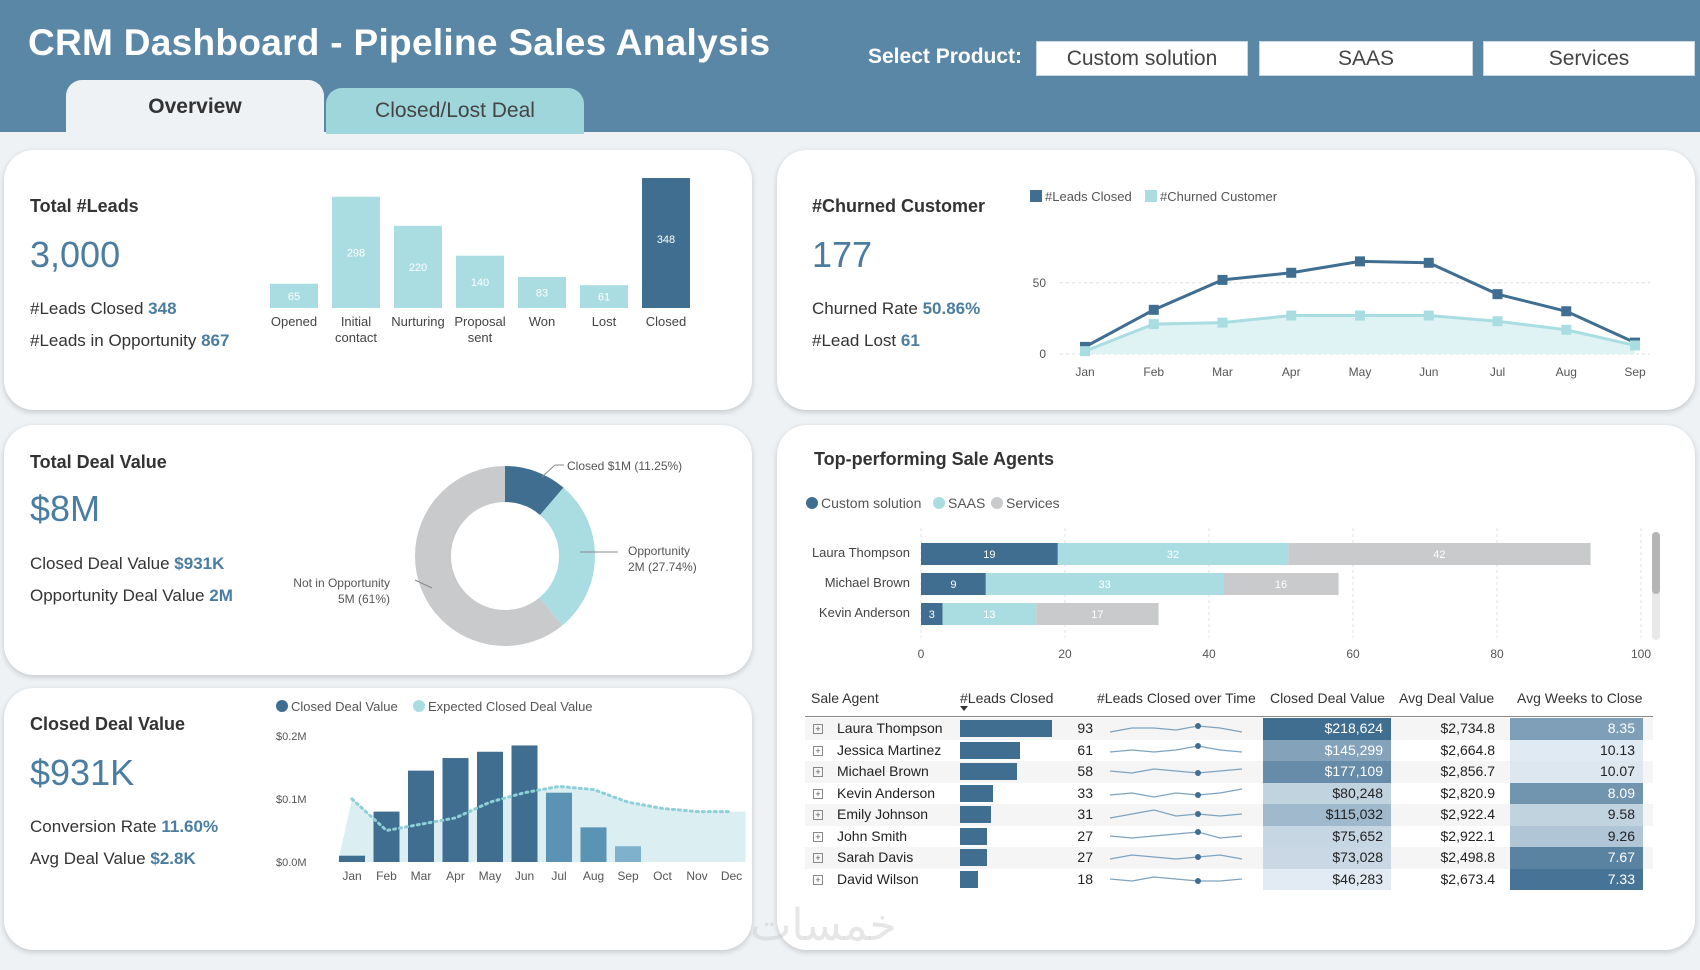  I want to click on slice-label-not-in-opportunity-2: 5M (61%), so click(364, 599).